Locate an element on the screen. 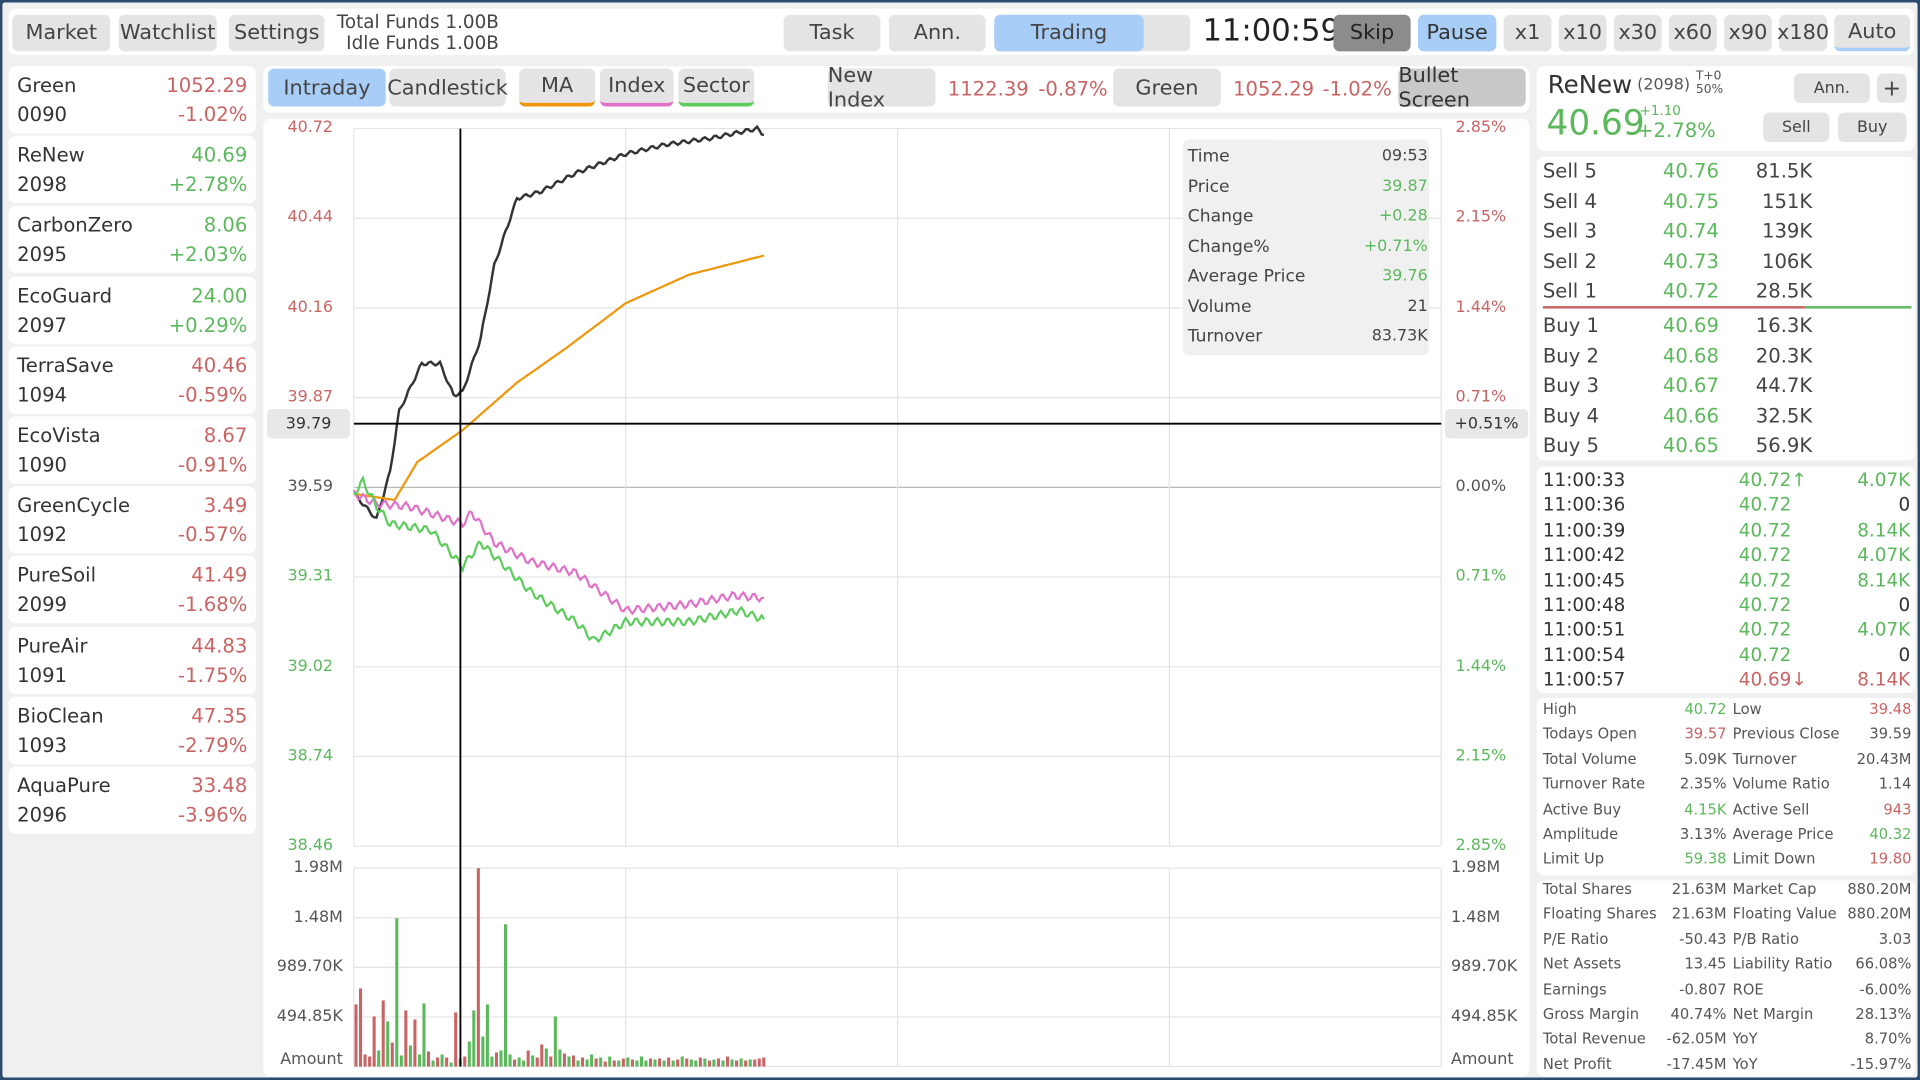 Image resolution: width=1920 pixels, height=1080 pixels. auto-button: Auto is located at coordinates (1872, 33).